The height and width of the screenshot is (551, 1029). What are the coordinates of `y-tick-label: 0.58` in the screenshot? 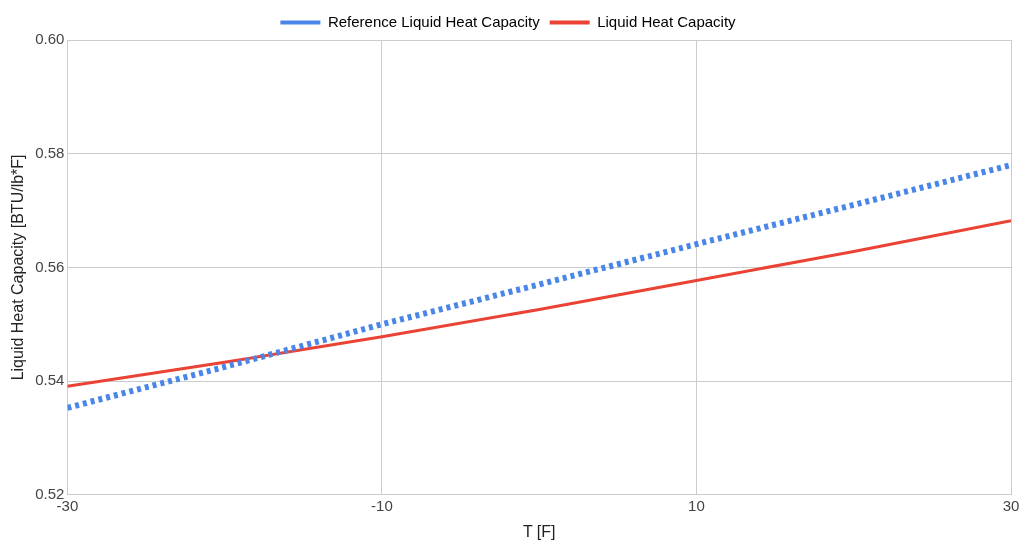 It's located at (50, 152).